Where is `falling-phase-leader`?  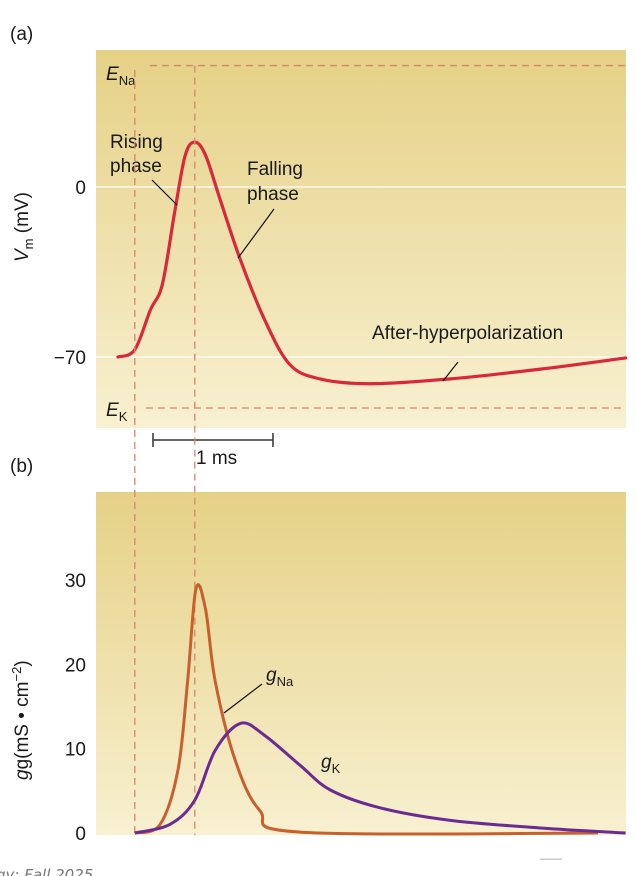
falling-phase-leader is located at coordinates (256, 233).